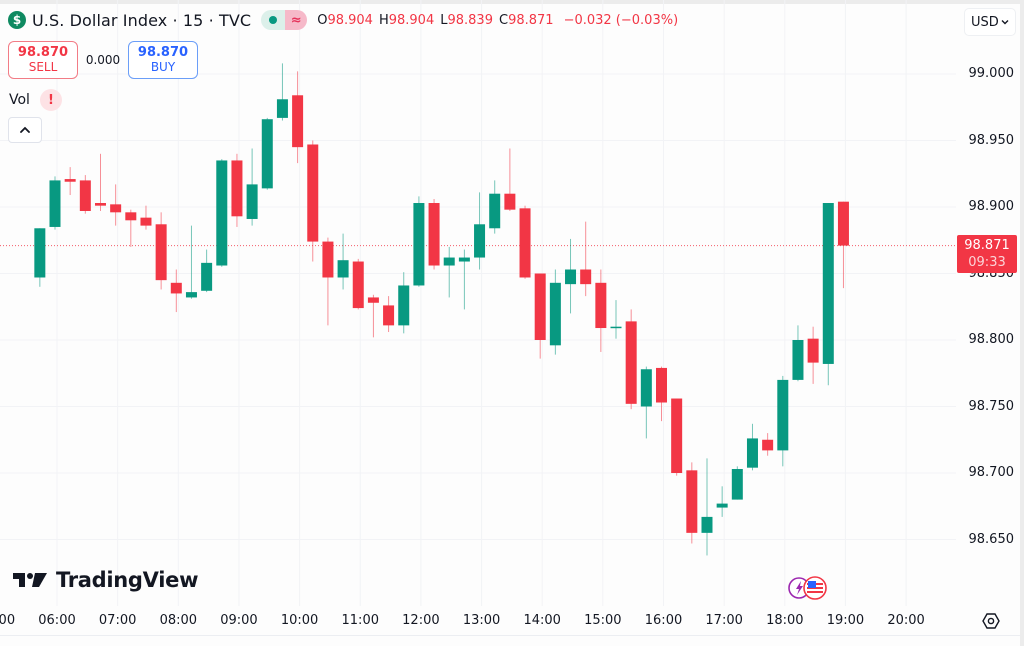 The width and height of the screenshot is (1024, 646). Describe the element at coordinates (296, 20) in the screenshot. I see `delayed-data-icon: ≈` at that location.